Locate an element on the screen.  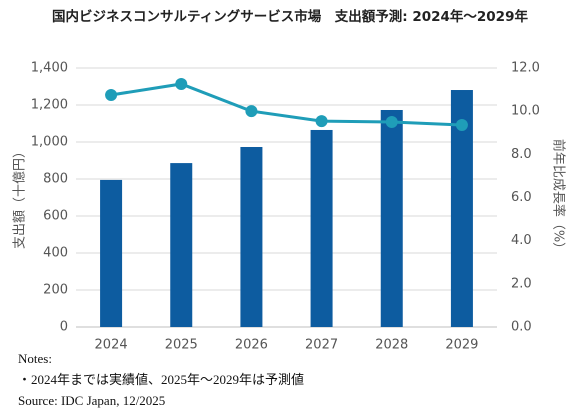
x-tick-label: 2026 is located at coordinates (251, 345).